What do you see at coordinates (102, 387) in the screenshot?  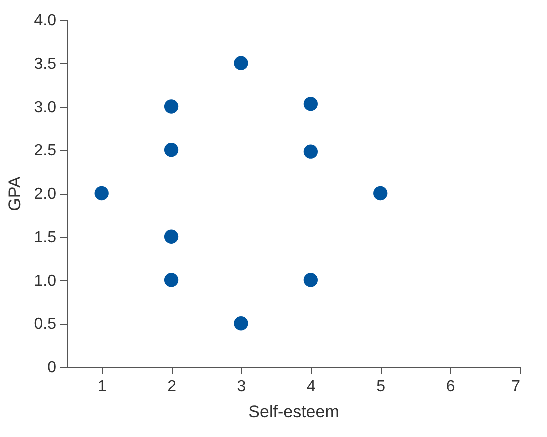 I see `x-tick-label: 1` at bounding box center [102, 387].